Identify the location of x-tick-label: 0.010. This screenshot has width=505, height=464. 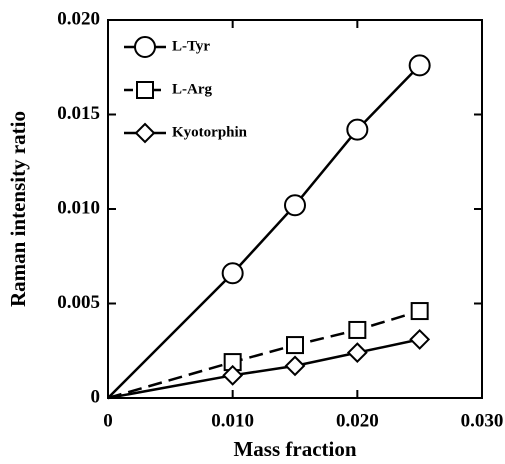
(232, 420).